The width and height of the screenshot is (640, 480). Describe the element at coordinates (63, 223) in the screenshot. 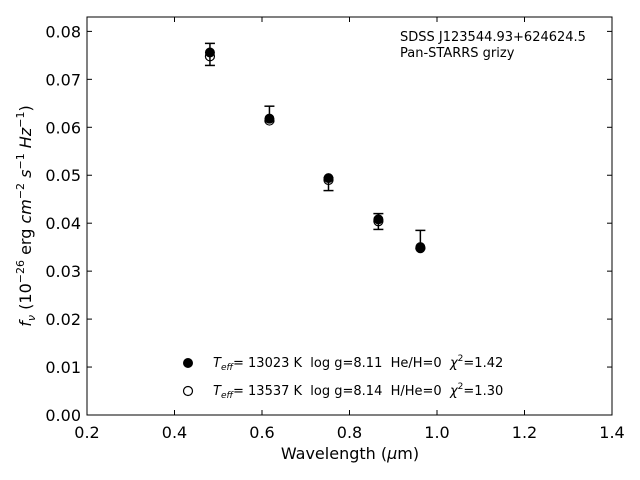

I see `y-tick-label: 0.04` at that location.